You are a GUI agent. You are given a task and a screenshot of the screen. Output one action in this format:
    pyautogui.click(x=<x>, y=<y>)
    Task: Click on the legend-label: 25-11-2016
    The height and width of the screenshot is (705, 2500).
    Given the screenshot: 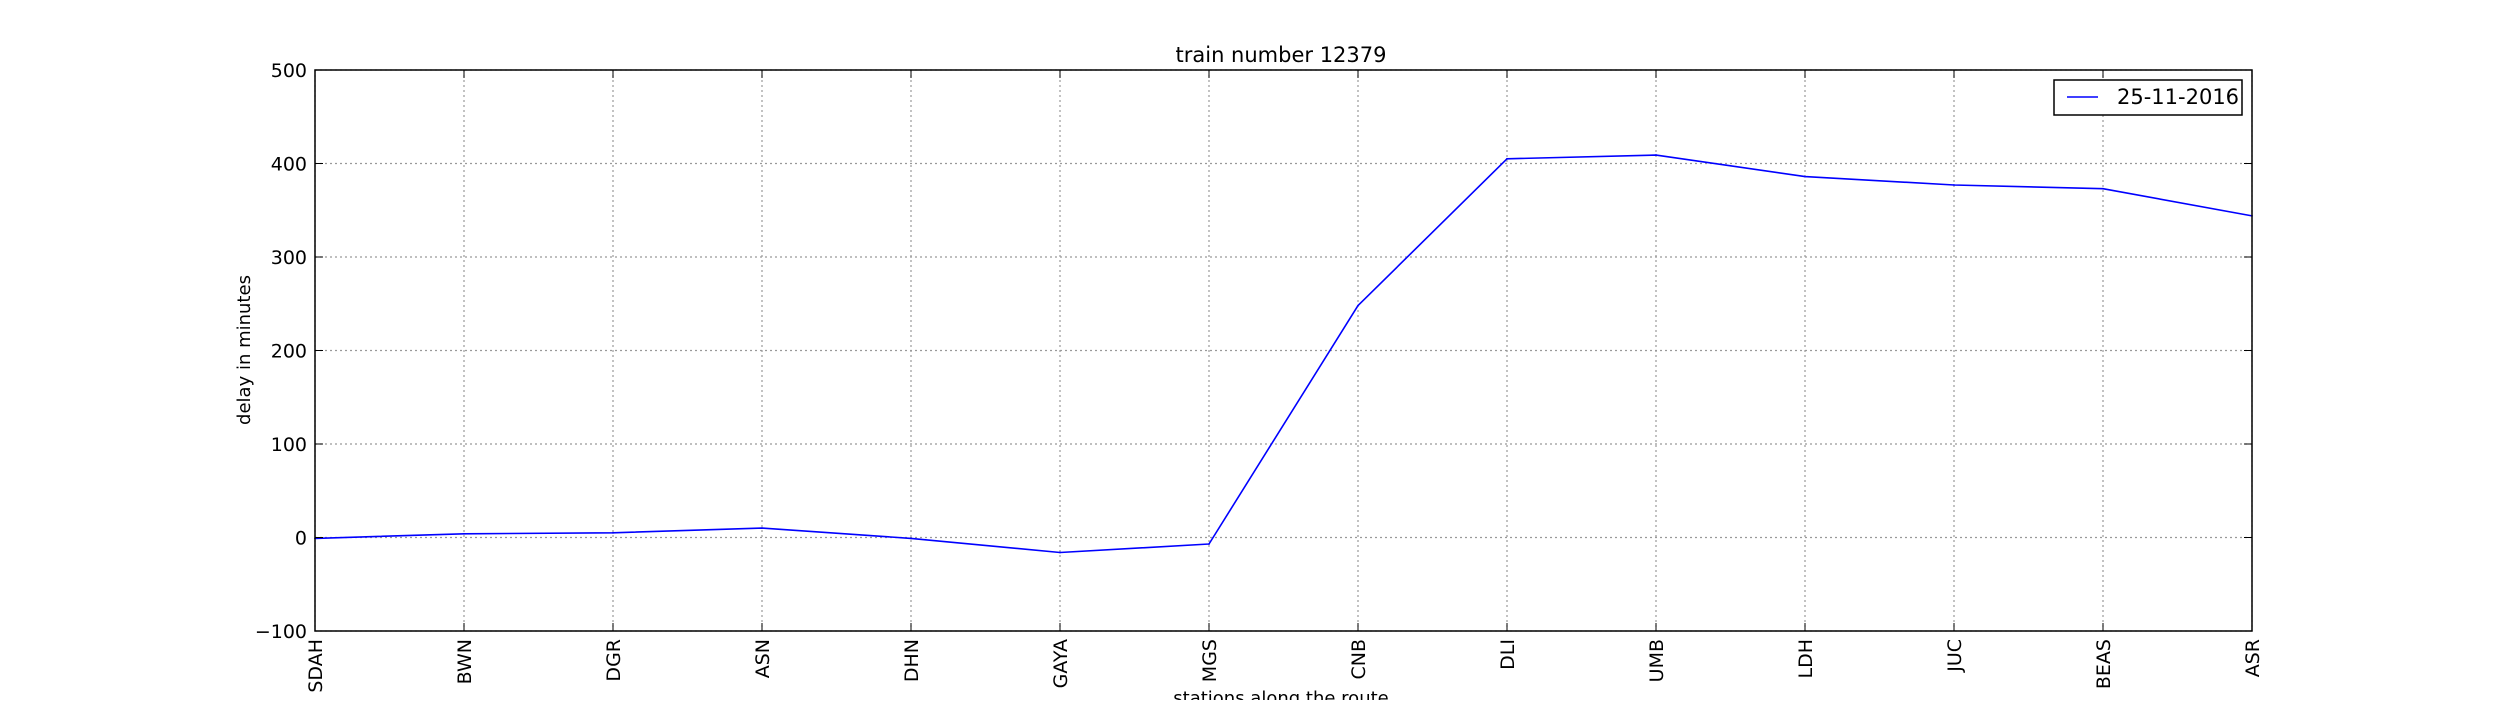 What is the action you would take?
    pyautogui.click(x=2178, y=97)
    